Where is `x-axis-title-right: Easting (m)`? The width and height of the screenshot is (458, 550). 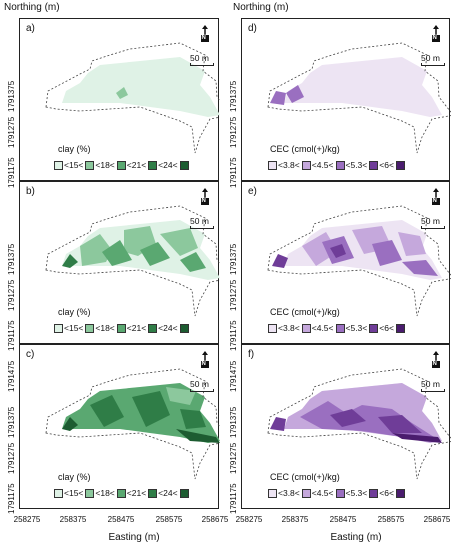 x-axis-title-right: Easting (m) is located at coordinates (356, 537).